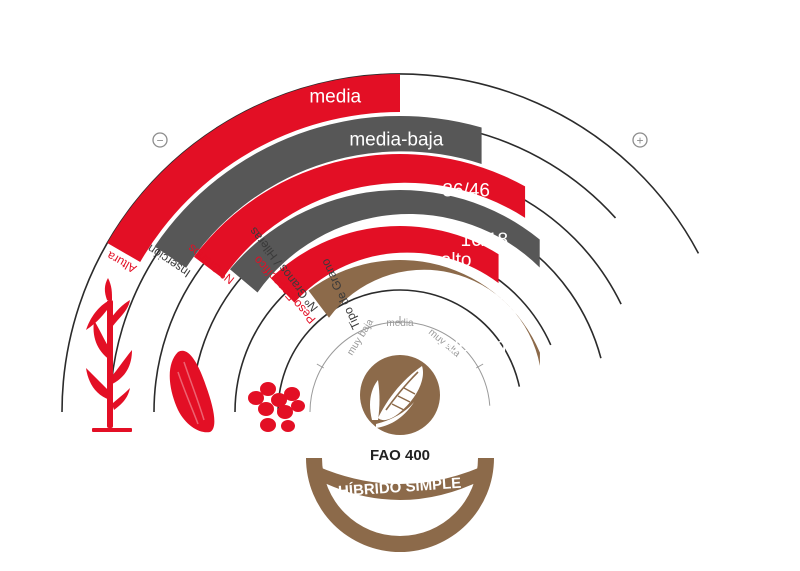  What do you see at coordinates (400, 455) in the screenshot?
I see `fao-rating: FAO 400` at bounding box center [400, 455].